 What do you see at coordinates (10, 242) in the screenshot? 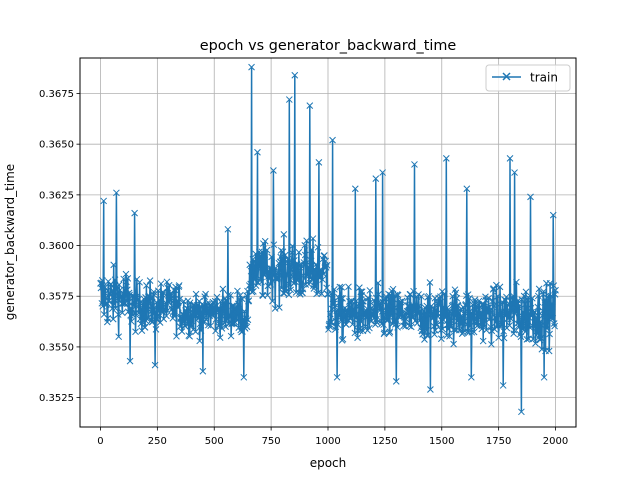
I see `y-axis-label: generator_backward_time` at bounding box center [10, 242].